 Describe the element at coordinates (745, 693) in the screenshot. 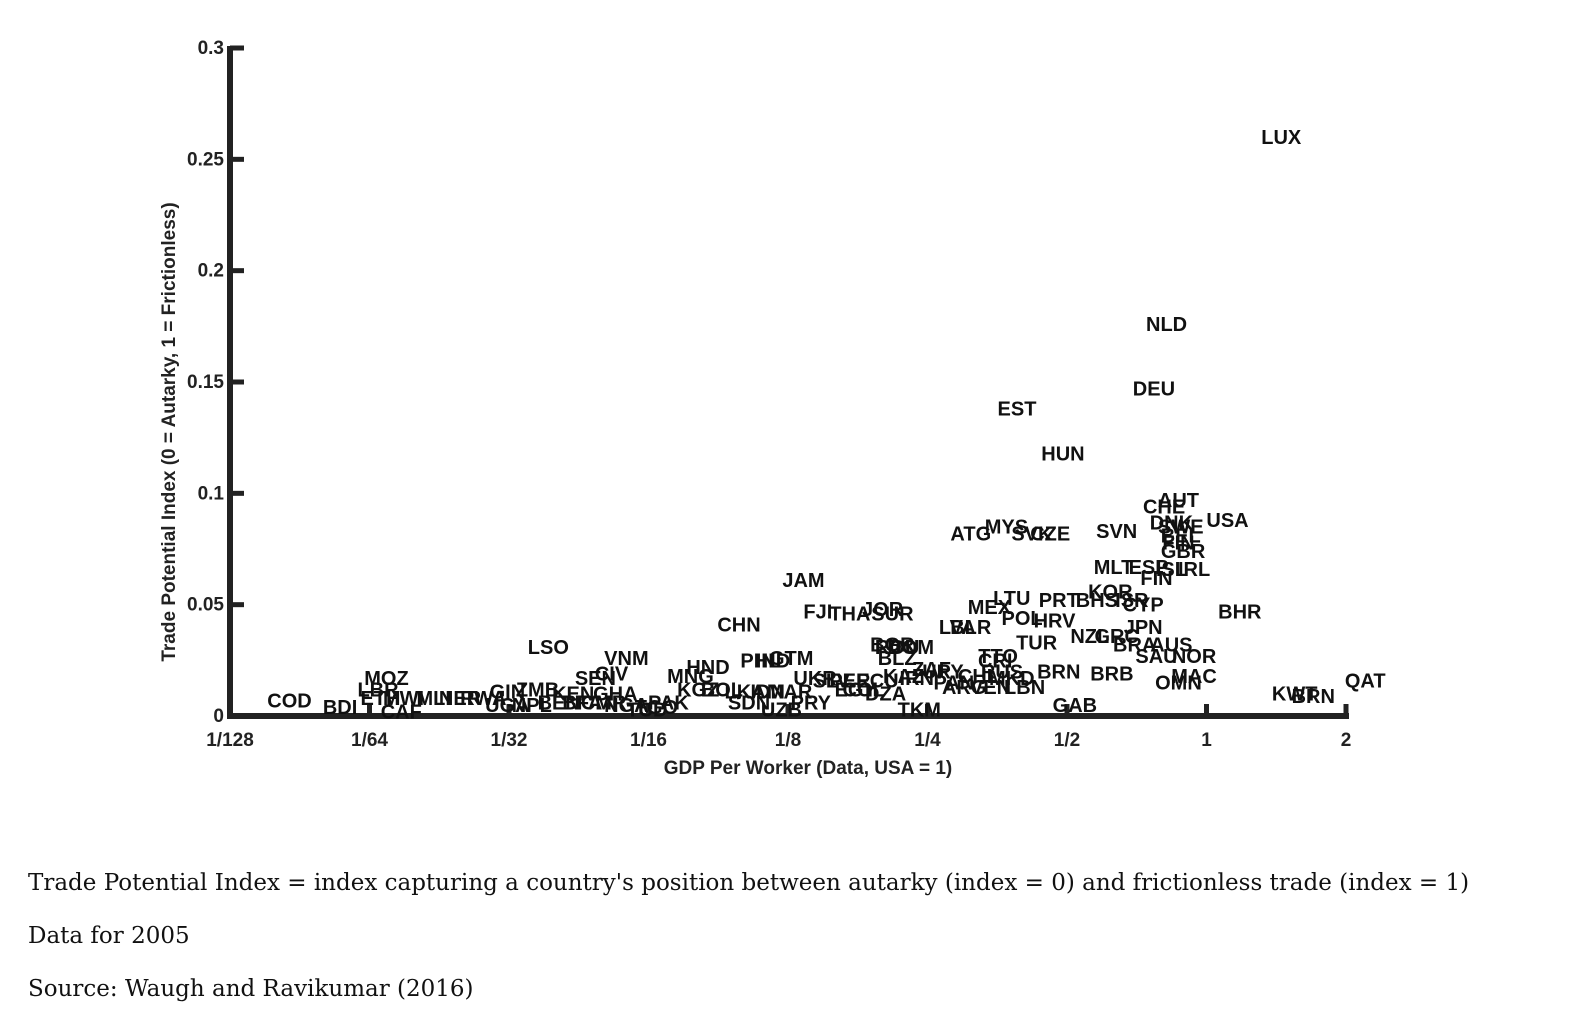

I see `country-label-dense: LKA` at that location.